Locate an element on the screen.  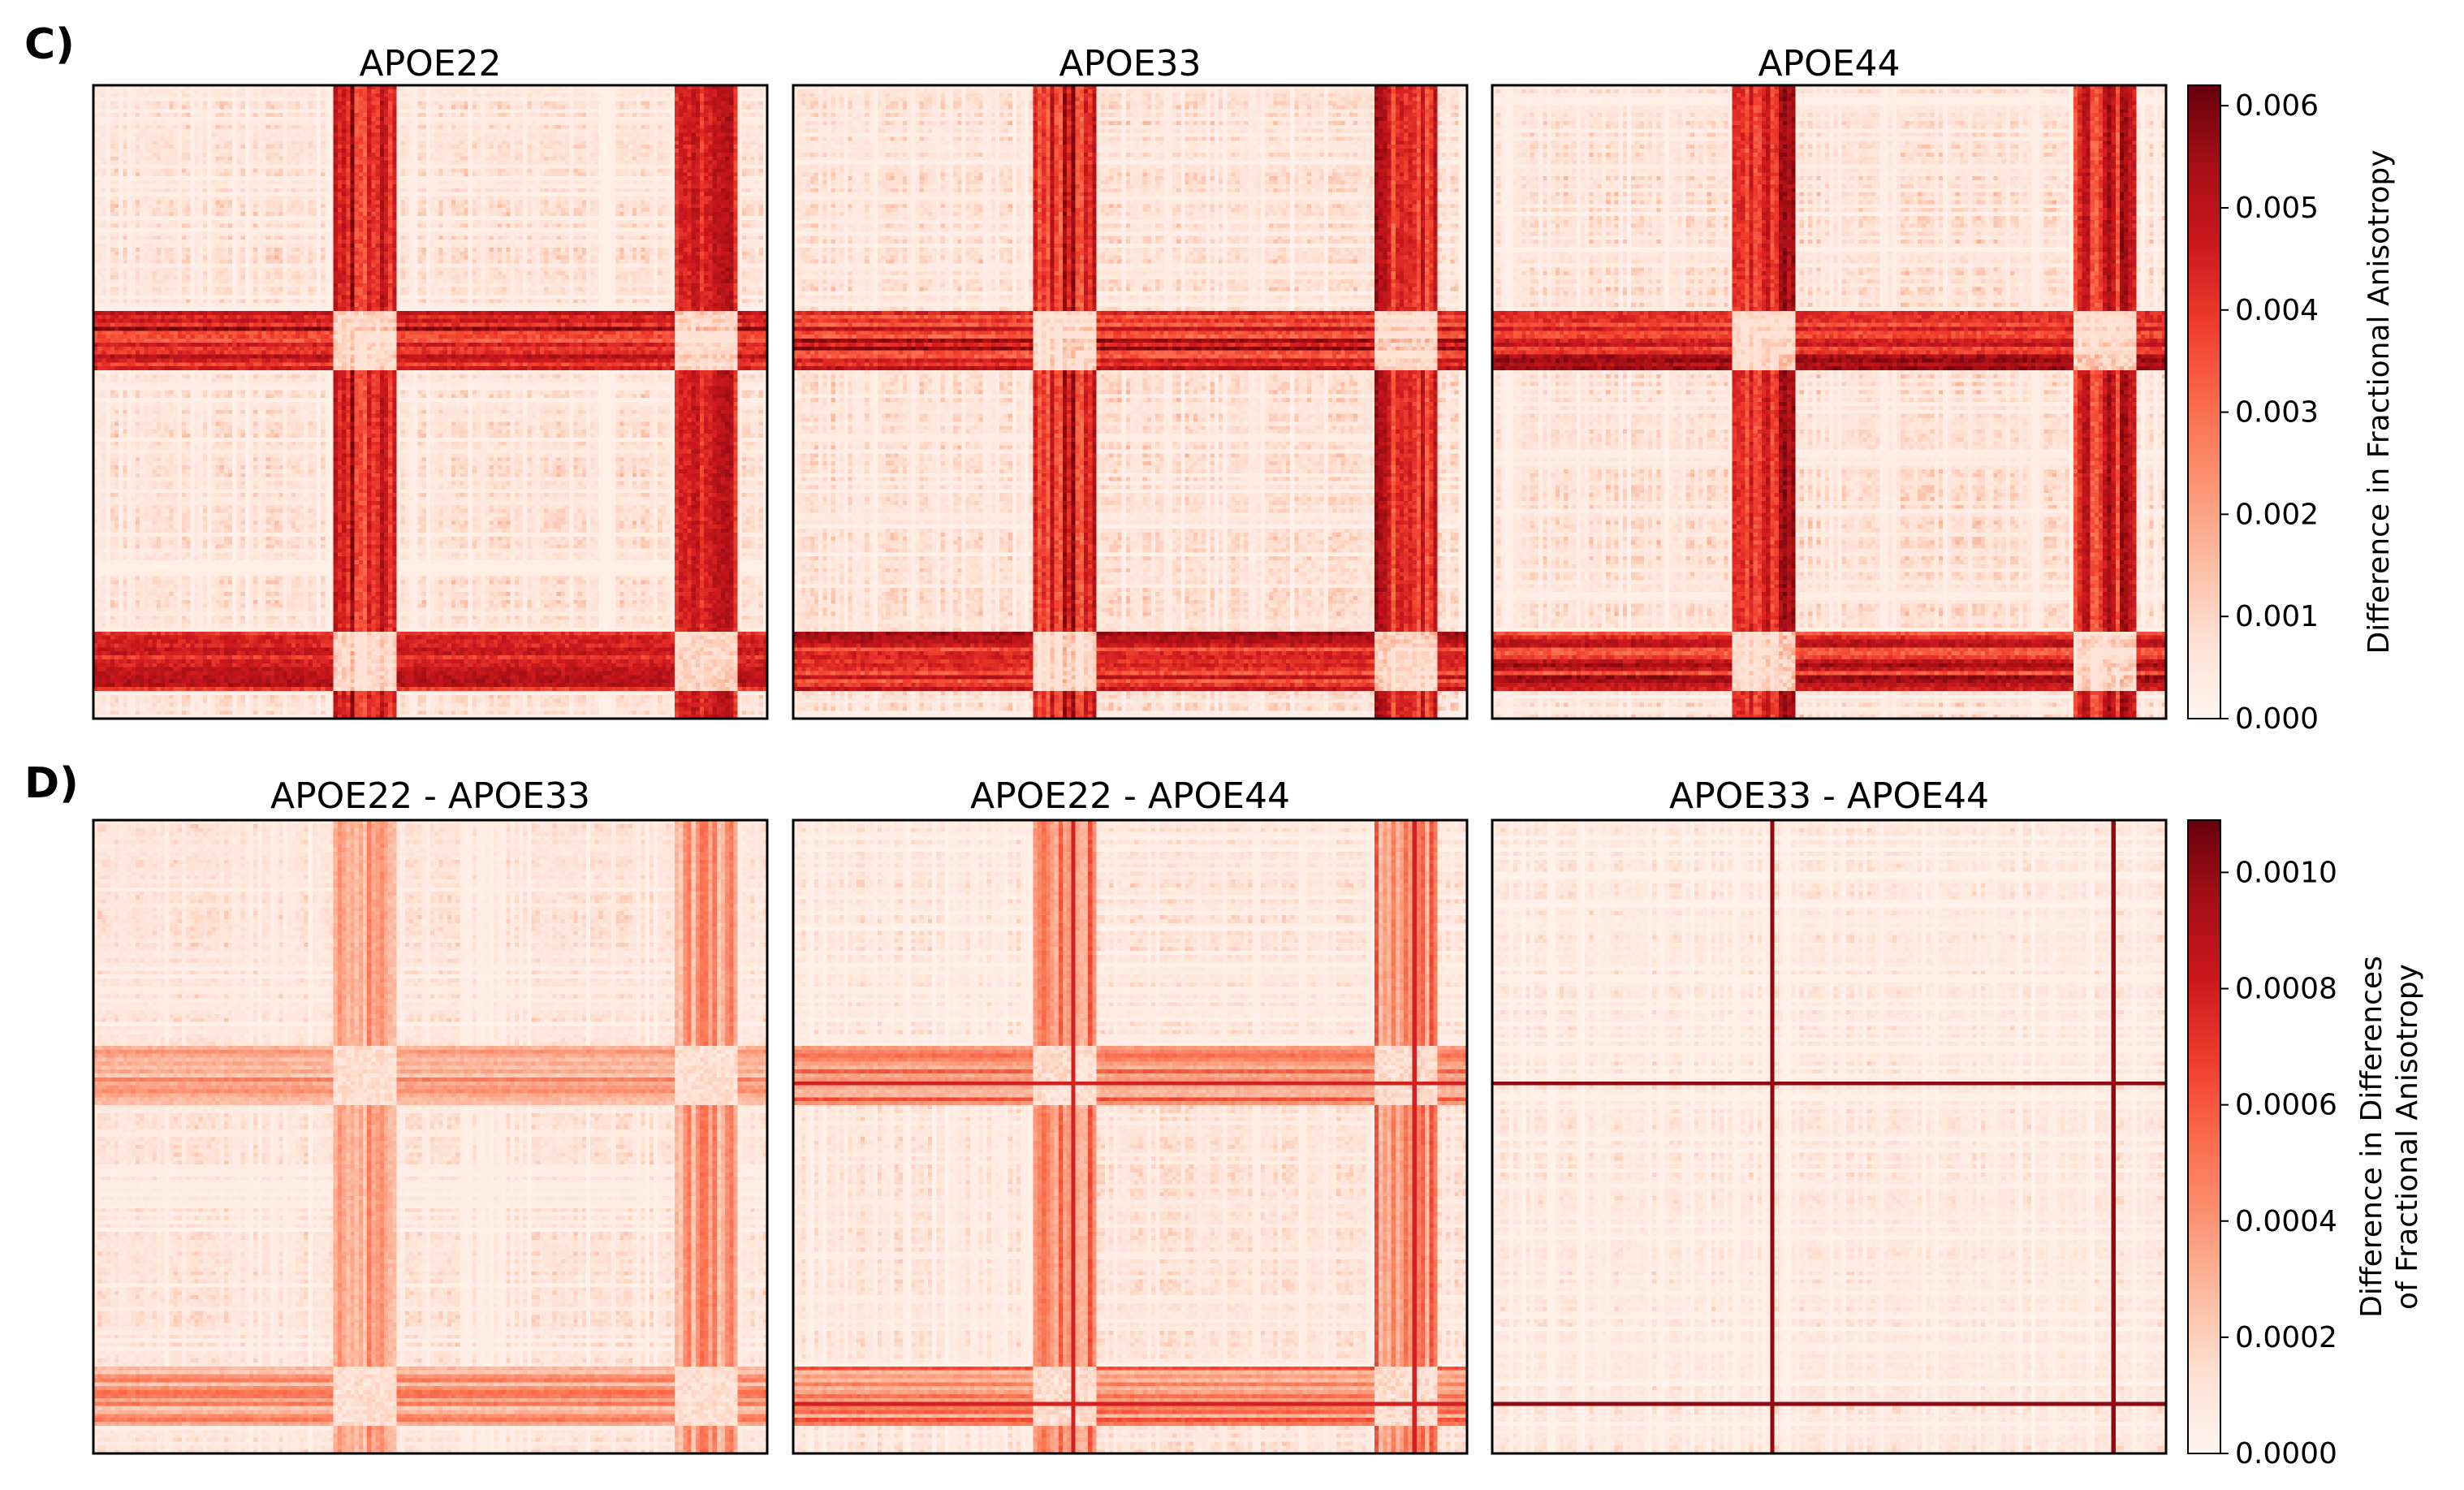
heatmap-apoe22-apoe44 is located at coordinates (1130, 1136).